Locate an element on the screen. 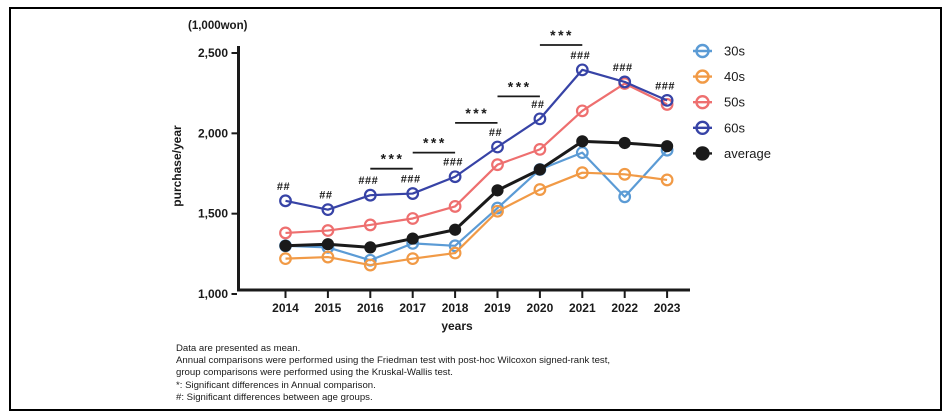 The height and width of the screenshot is (420, 951). data-point-40s-2020 is located at coordinates (540, 189).